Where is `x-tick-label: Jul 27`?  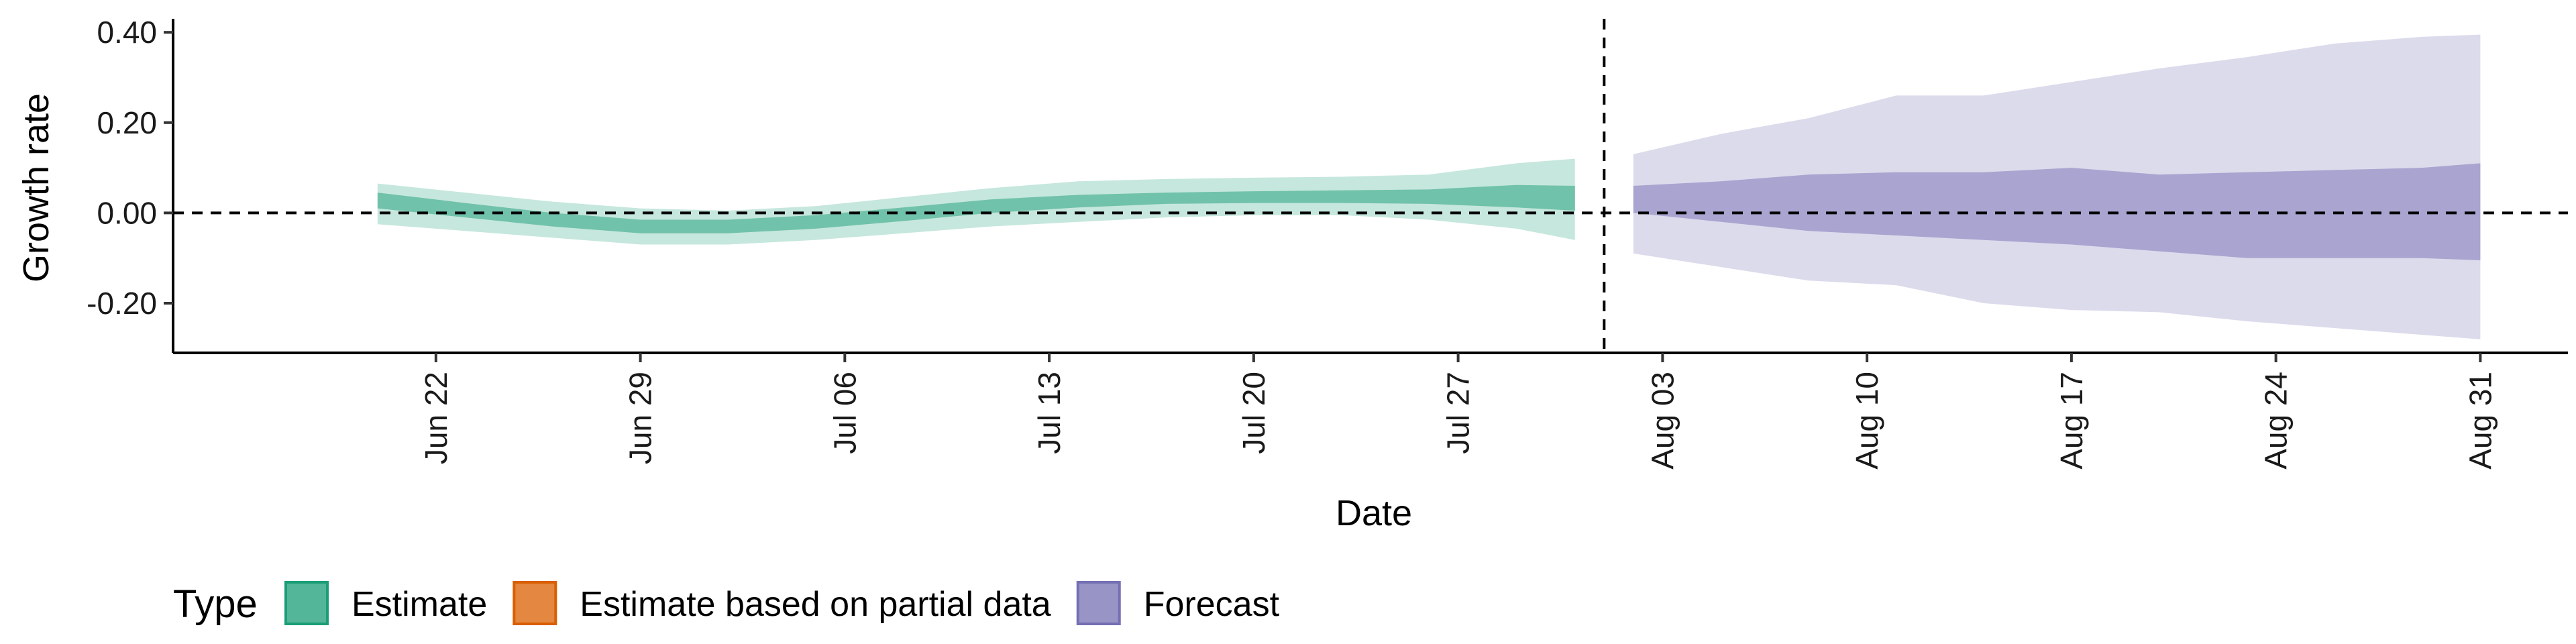
x-tick-label: Jul 27 is located at coordinates (1458, 413).